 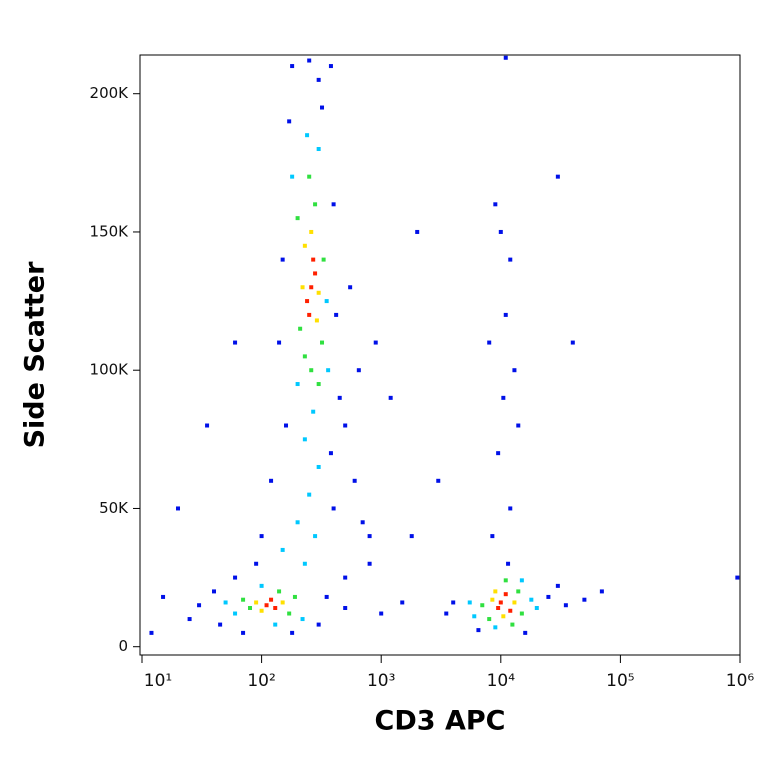 I want to click on x-tick-label: 10², so click(x=261, y=681).